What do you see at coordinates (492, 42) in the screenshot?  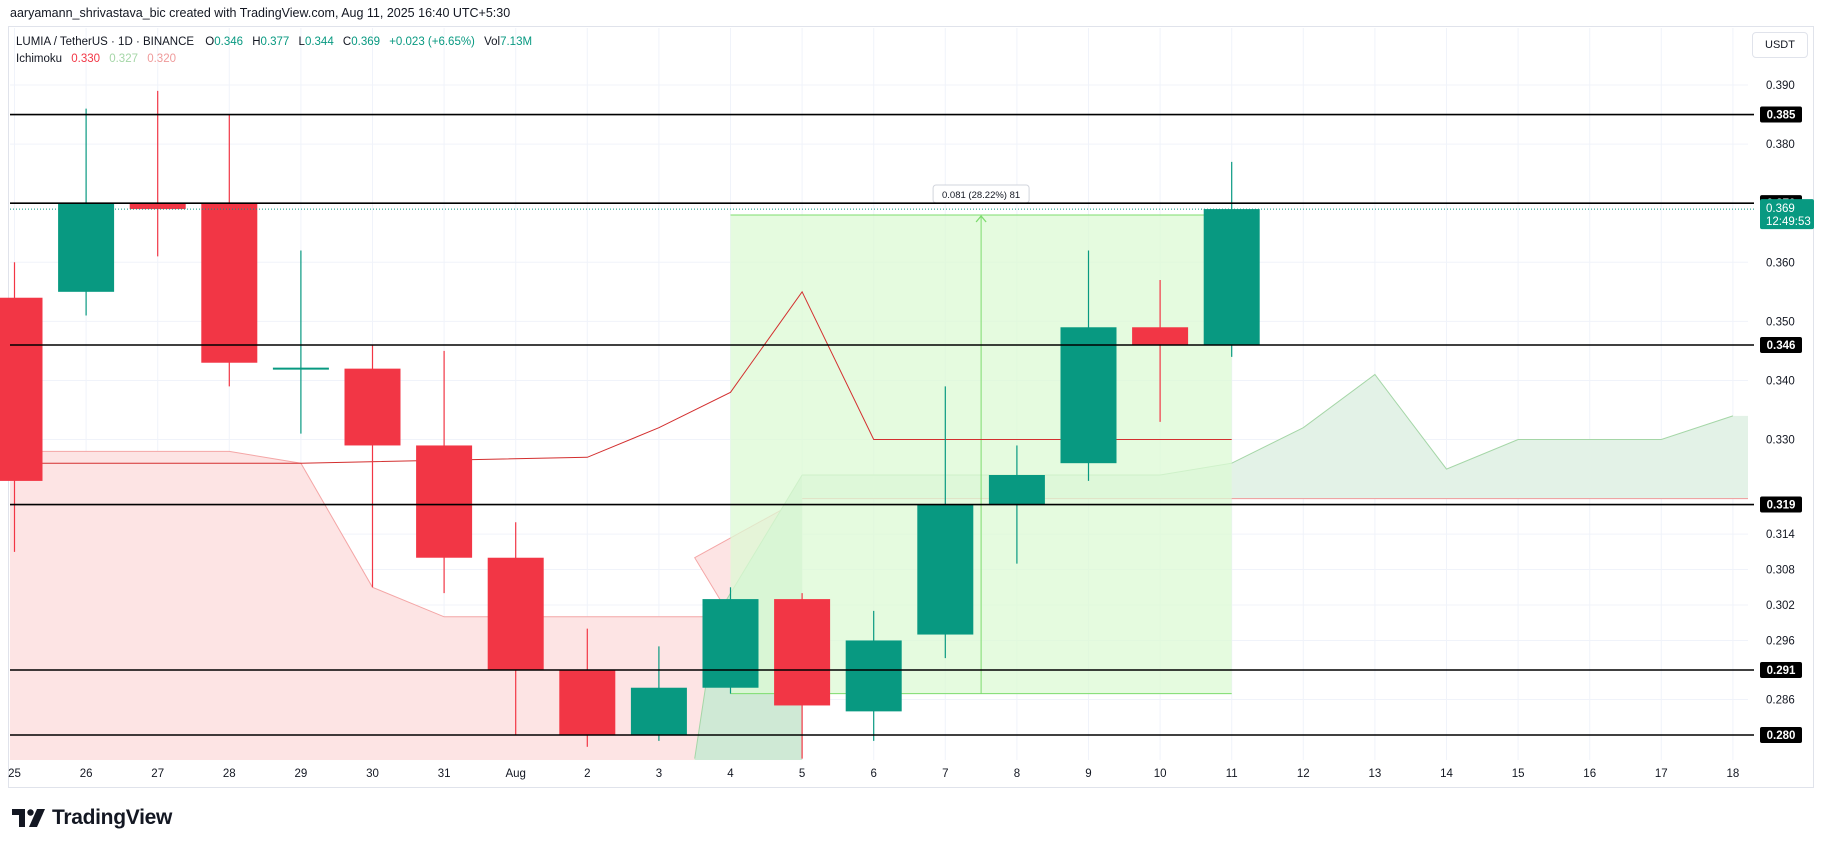 I see `volume-key: Vol` at bounding box center [492, 42].